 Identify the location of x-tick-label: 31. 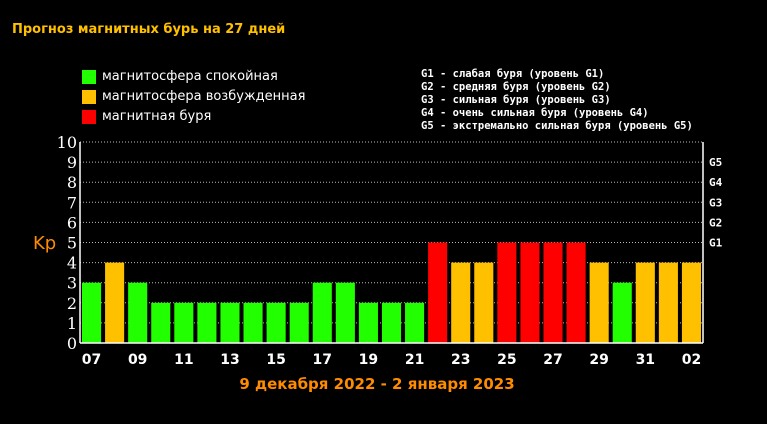
(645, 360).